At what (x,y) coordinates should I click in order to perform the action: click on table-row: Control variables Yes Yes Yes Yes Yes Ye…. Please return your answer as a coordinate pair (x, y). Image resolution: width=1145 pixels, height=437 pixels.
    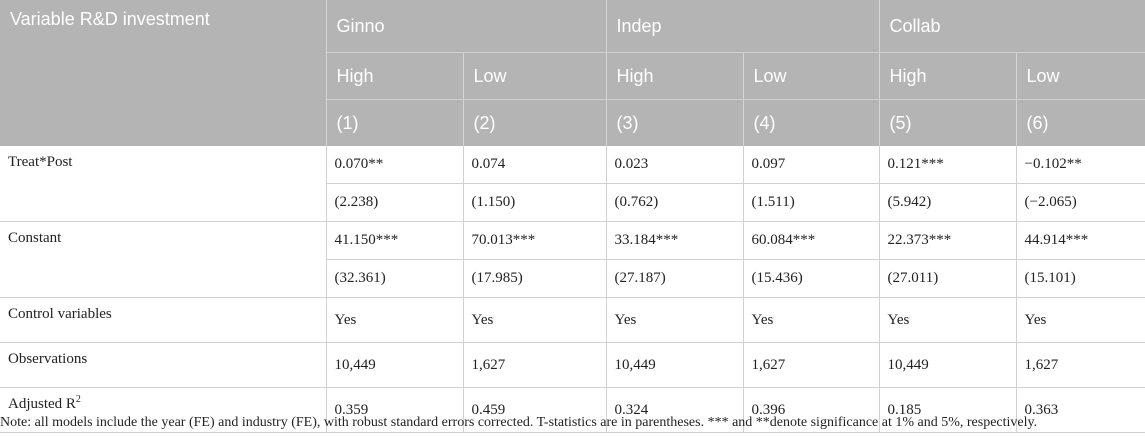
    Looking at the image, I should click on (572, 320).